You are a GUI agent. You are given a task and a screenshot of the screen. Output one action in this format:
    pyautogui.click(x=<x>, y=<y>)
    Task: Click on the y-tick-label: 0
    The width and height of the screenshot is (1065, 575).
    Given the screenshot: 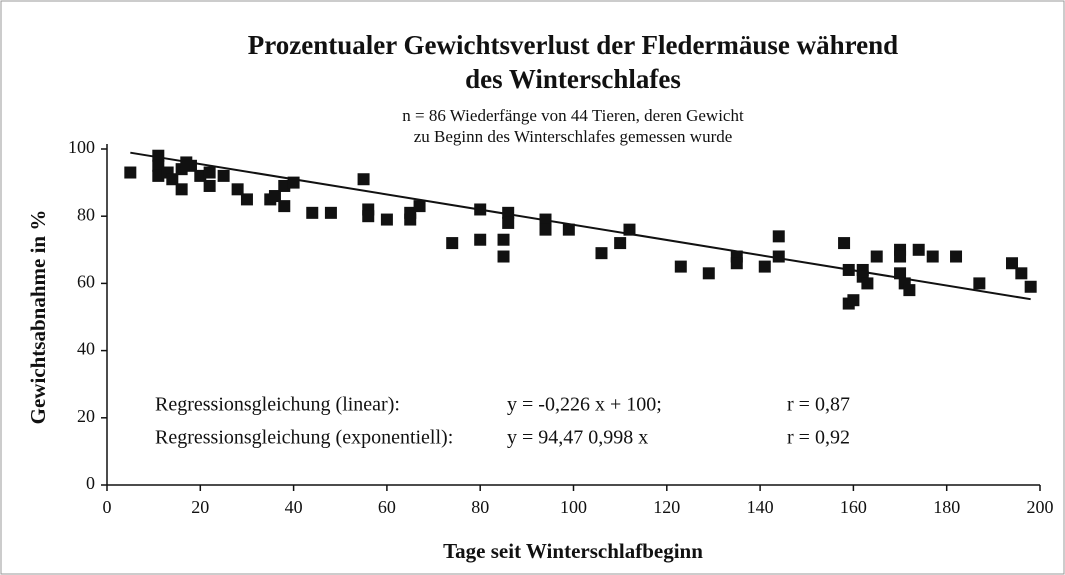 What is the action you would take?
    pyautogui.click(x=90, y=483)
    